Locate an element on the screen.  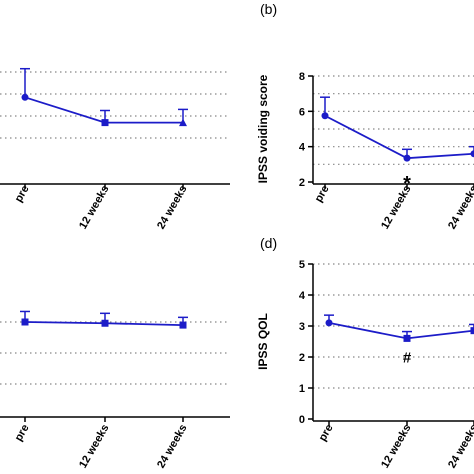
panel-d-series-line is located at coordinates (401, 331).